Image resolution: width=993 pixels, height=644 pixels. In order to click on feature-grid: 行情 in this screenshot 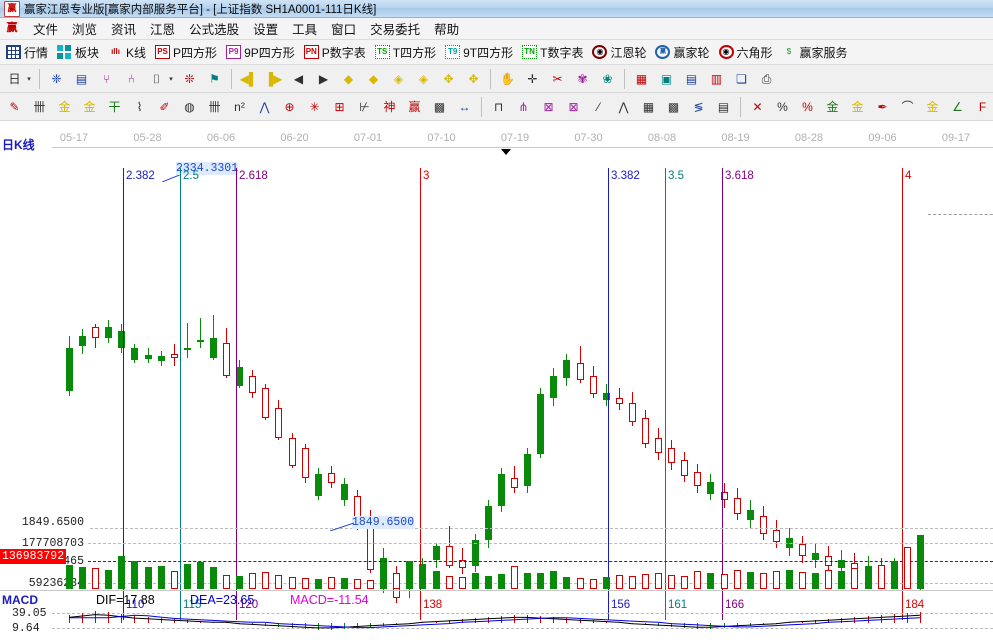, I will do `click(27, 52)`.